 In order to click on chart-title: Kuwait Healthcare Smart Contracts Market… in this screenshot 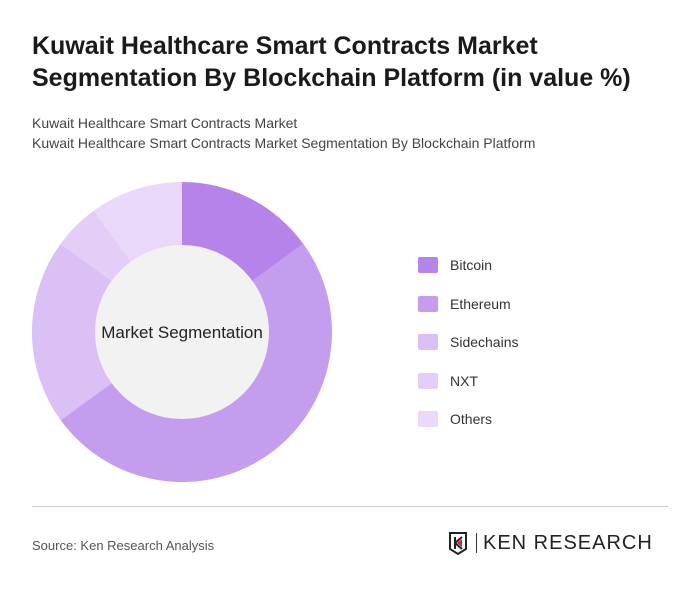, I will do `click(331, 62)`.